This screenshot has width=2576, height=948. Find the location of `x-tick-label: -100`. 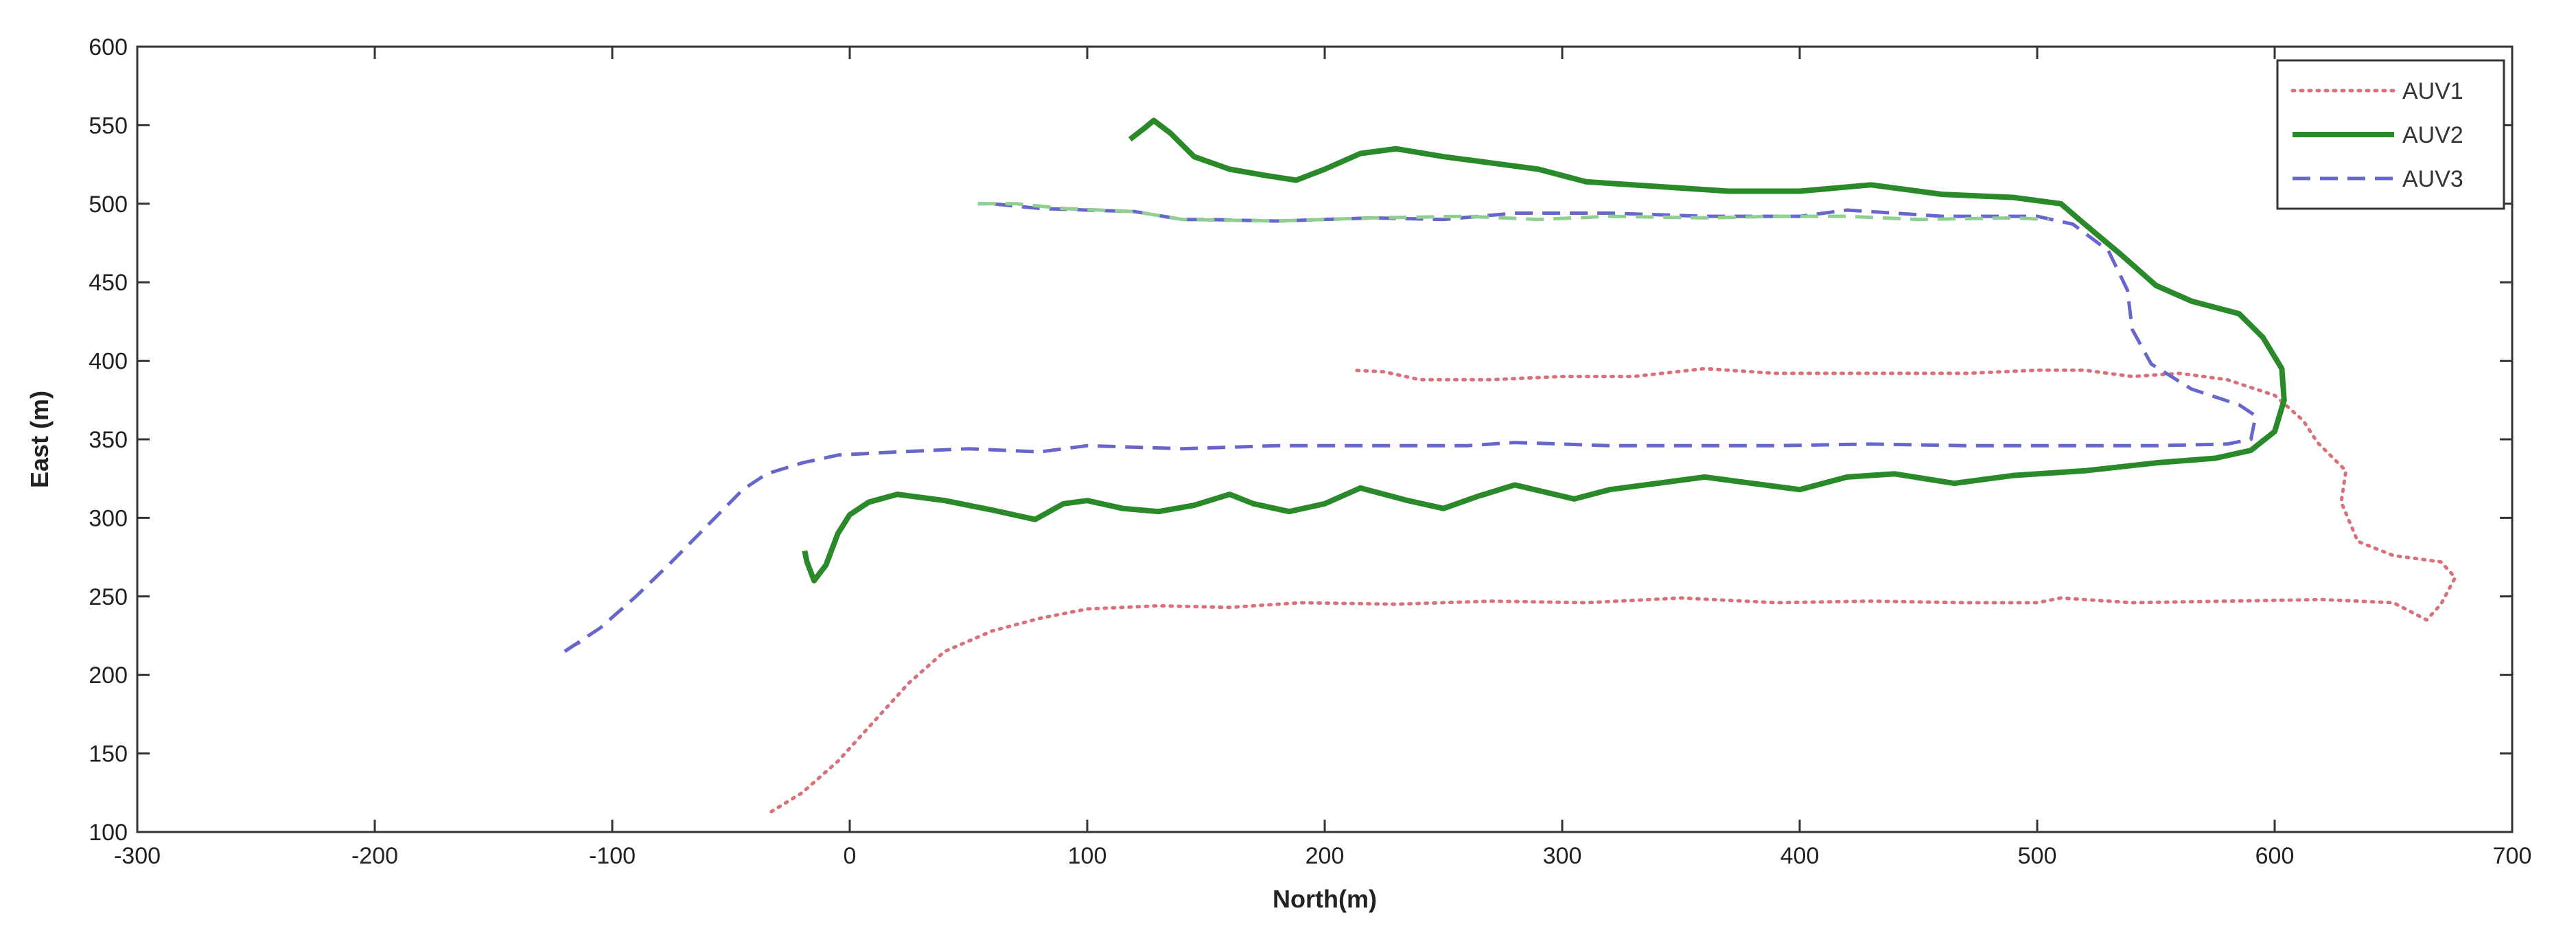

x-tick-label: -100 is located at coordinates (612, 856).